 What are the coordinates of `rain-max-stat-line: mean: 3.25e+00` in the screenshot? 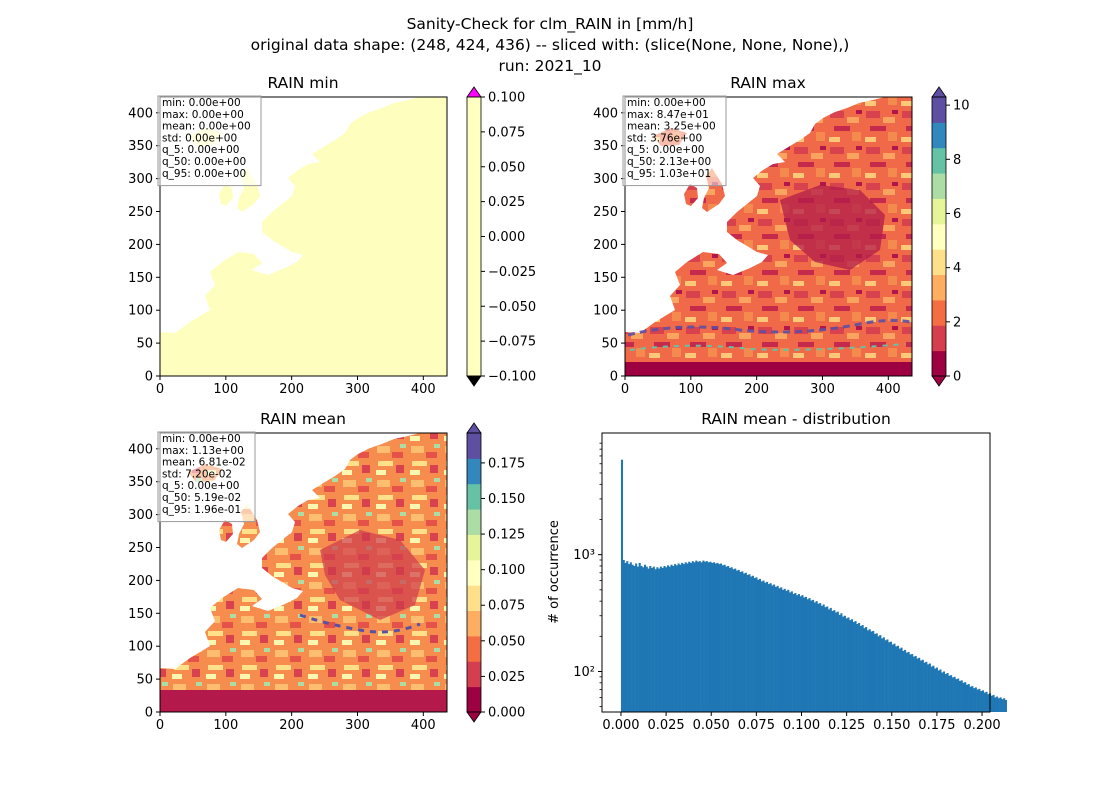 It's located at (671, 127).